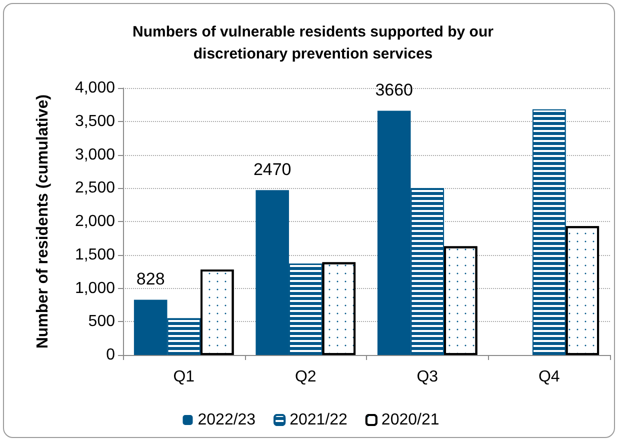 The image size is (622, 445). What do you see at coordinates (313, 43) in the screenshot?
I see `chart-title: Numbers of vulnerable residents supported by our discretionary prevention services` at bounding box center [313, 43].